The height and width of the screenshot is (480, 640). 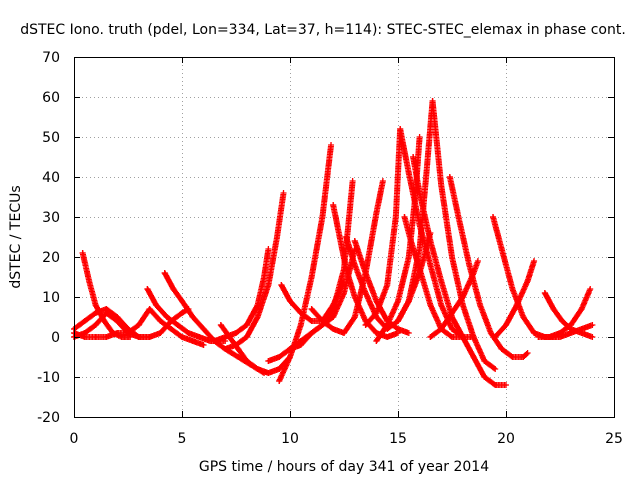 What do you see at coordinates (344, 467) in the screenshot?
I see `x-axis-label: GPS time / hours of day 341 of year 2014` at bounding box center [344, 467].